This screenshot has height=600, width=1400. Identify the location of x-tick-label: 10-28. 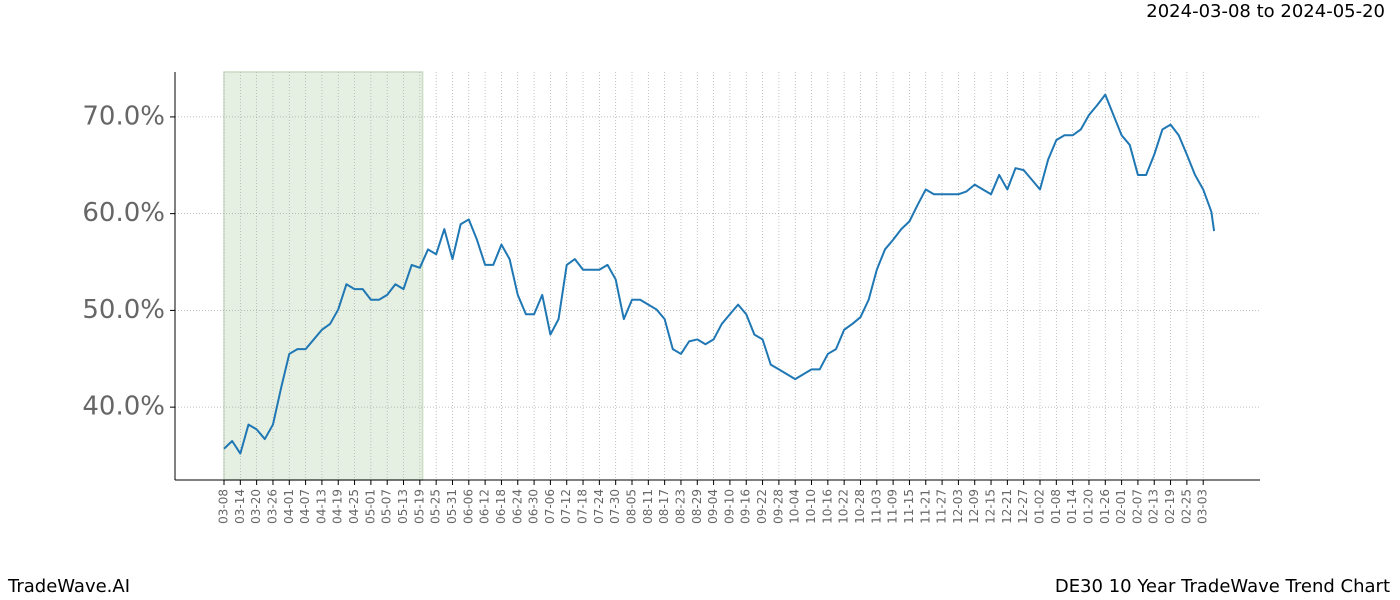
(860, 506).